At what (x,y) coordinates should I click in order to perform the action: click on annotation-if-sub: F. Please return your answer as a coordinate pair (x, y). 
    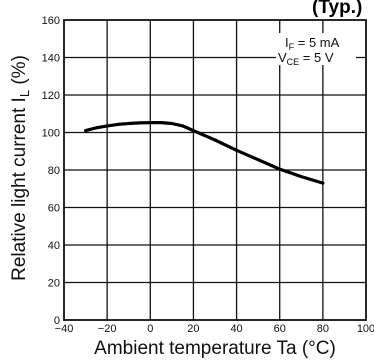
    Looking at the image, I should click on (292, 47).